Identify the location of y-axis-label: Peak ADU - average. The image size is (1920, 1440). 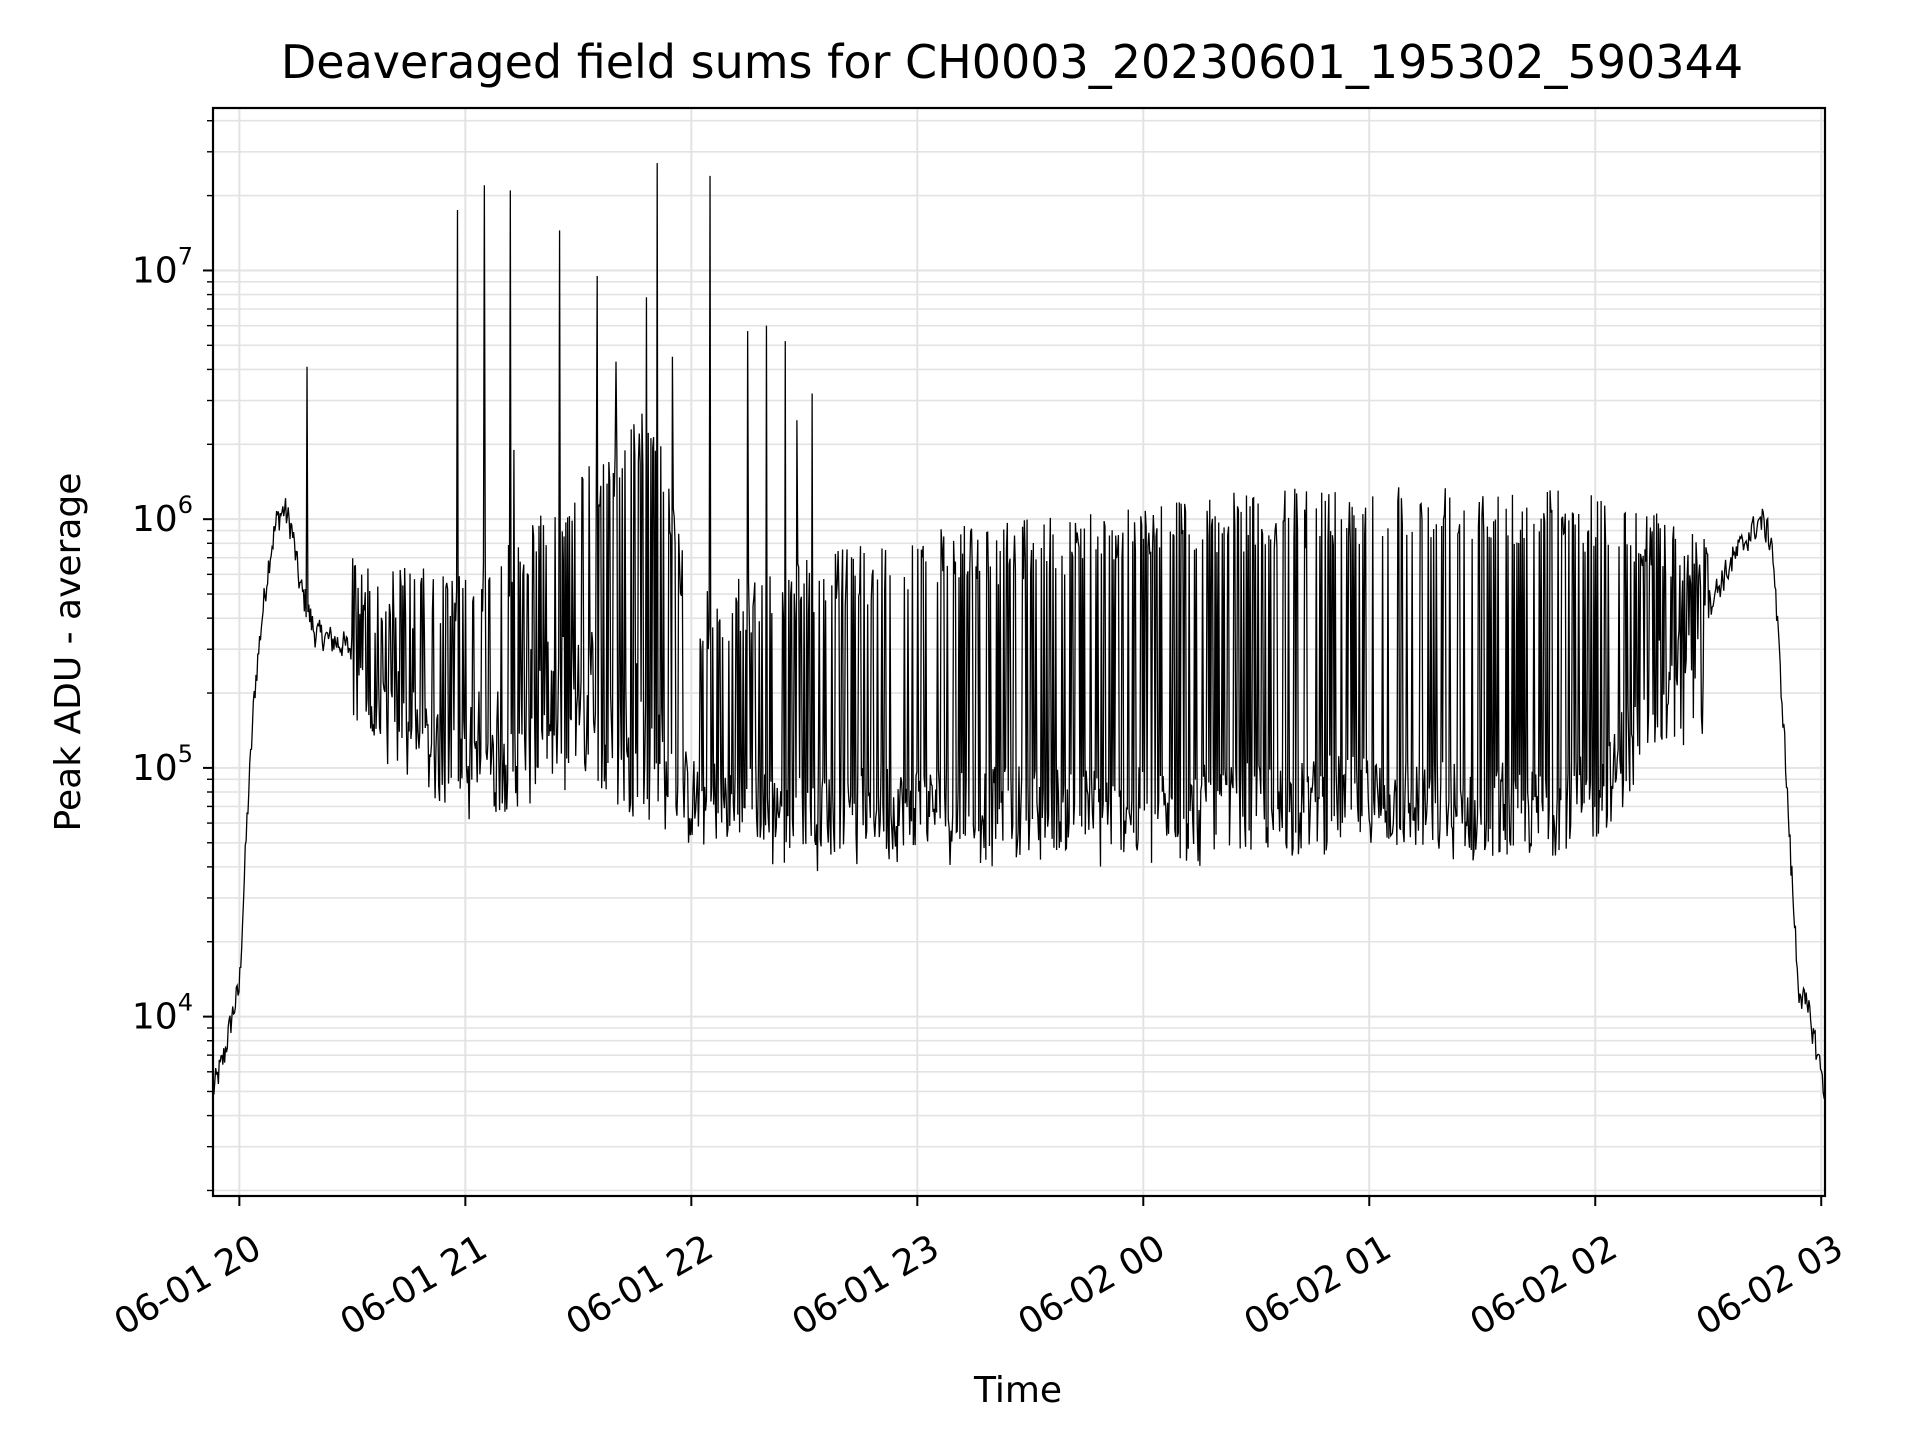
(68, 652).